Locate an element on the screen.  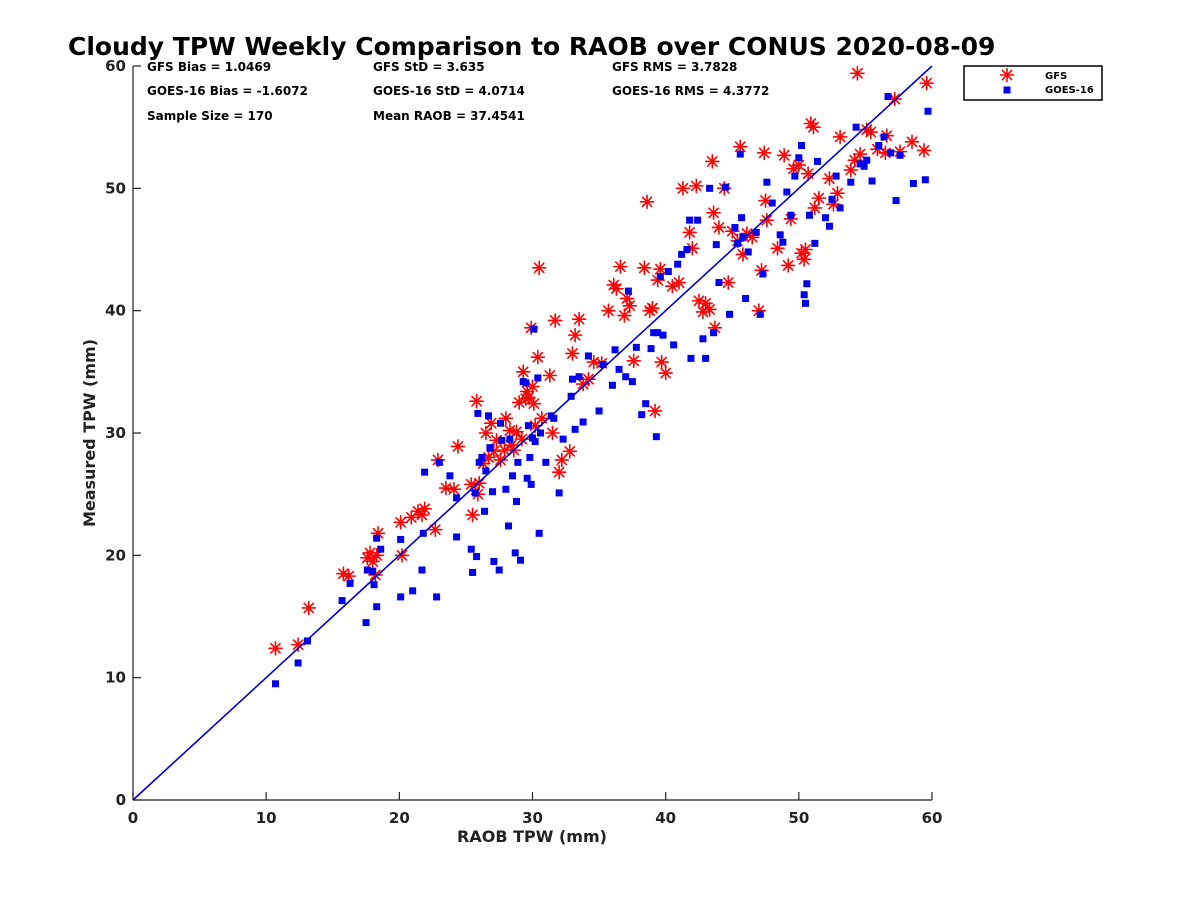
stat-gfs-rms: GFS RMS = 3.7828 is located at coordinates (674, 67).